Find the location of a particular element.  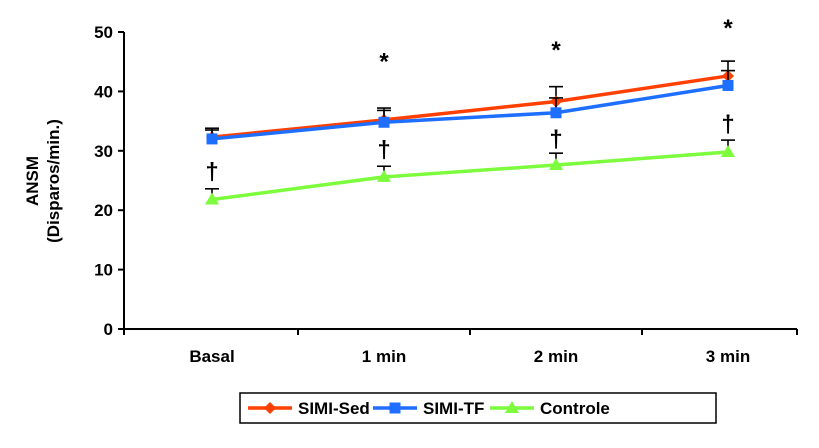

y-tick-label: 30 is located at coordinates (103, 151).